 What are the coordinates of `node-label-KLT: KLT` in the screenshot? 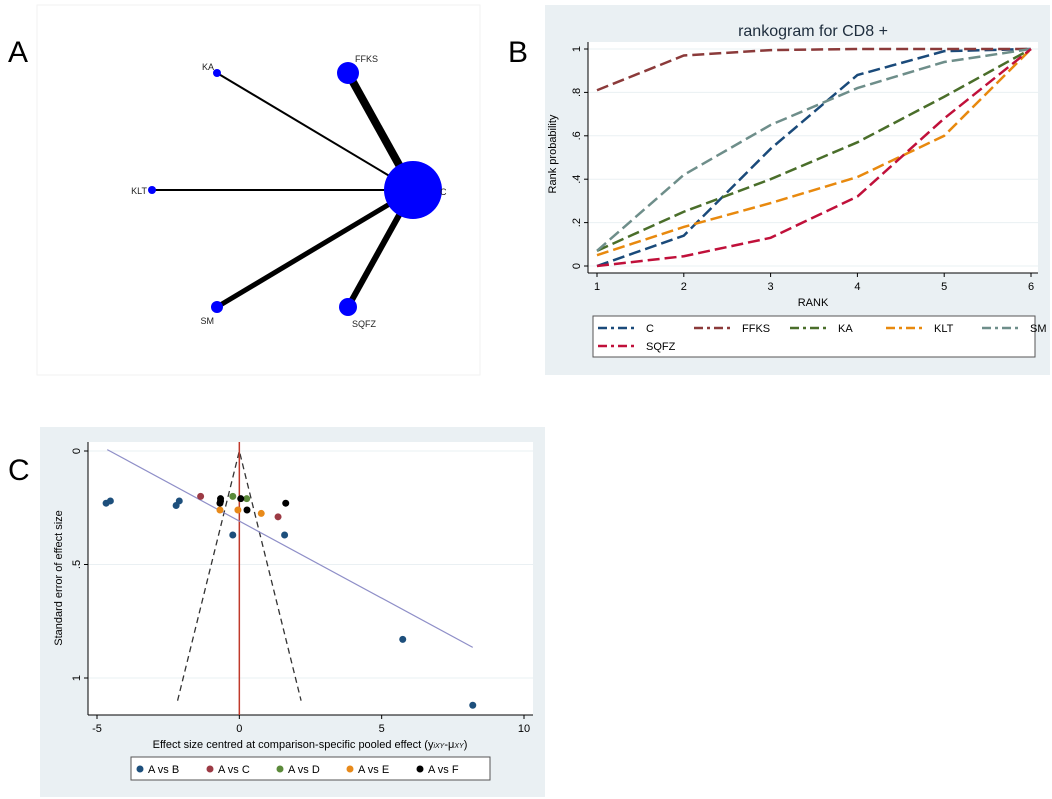 It's located at (139, 191).